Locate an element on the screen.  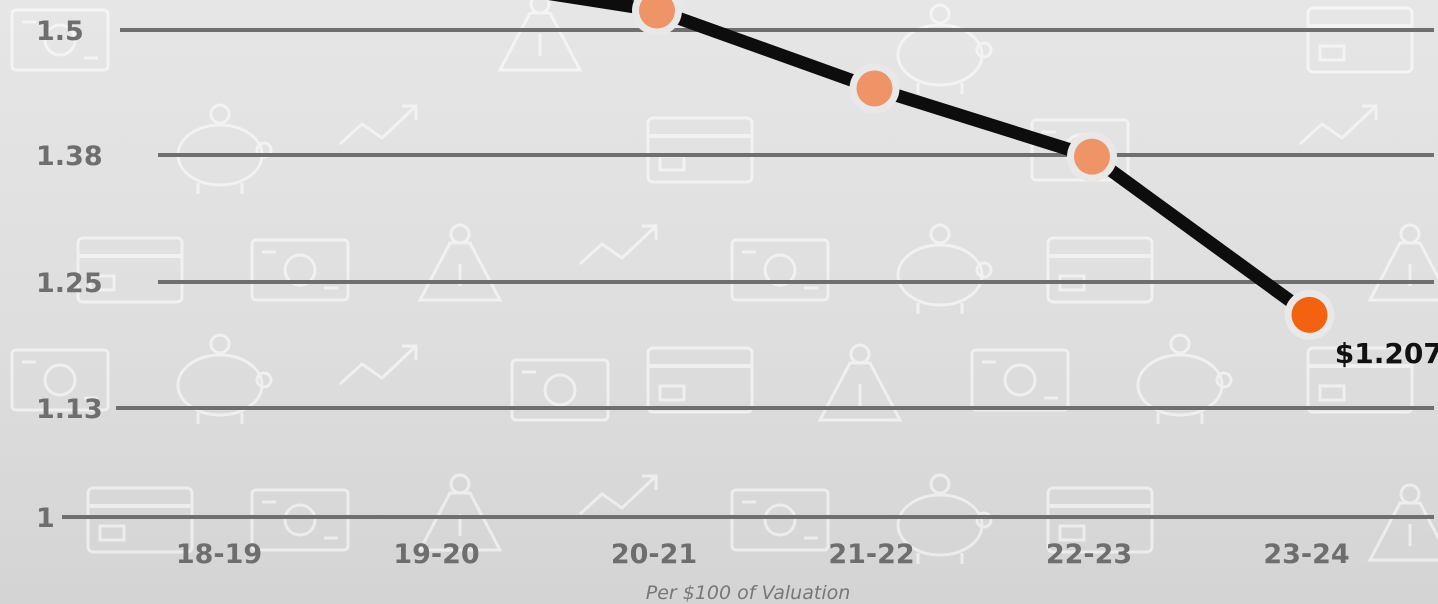
x-tick-label: 18-19 is located at coordinates (219, 554).